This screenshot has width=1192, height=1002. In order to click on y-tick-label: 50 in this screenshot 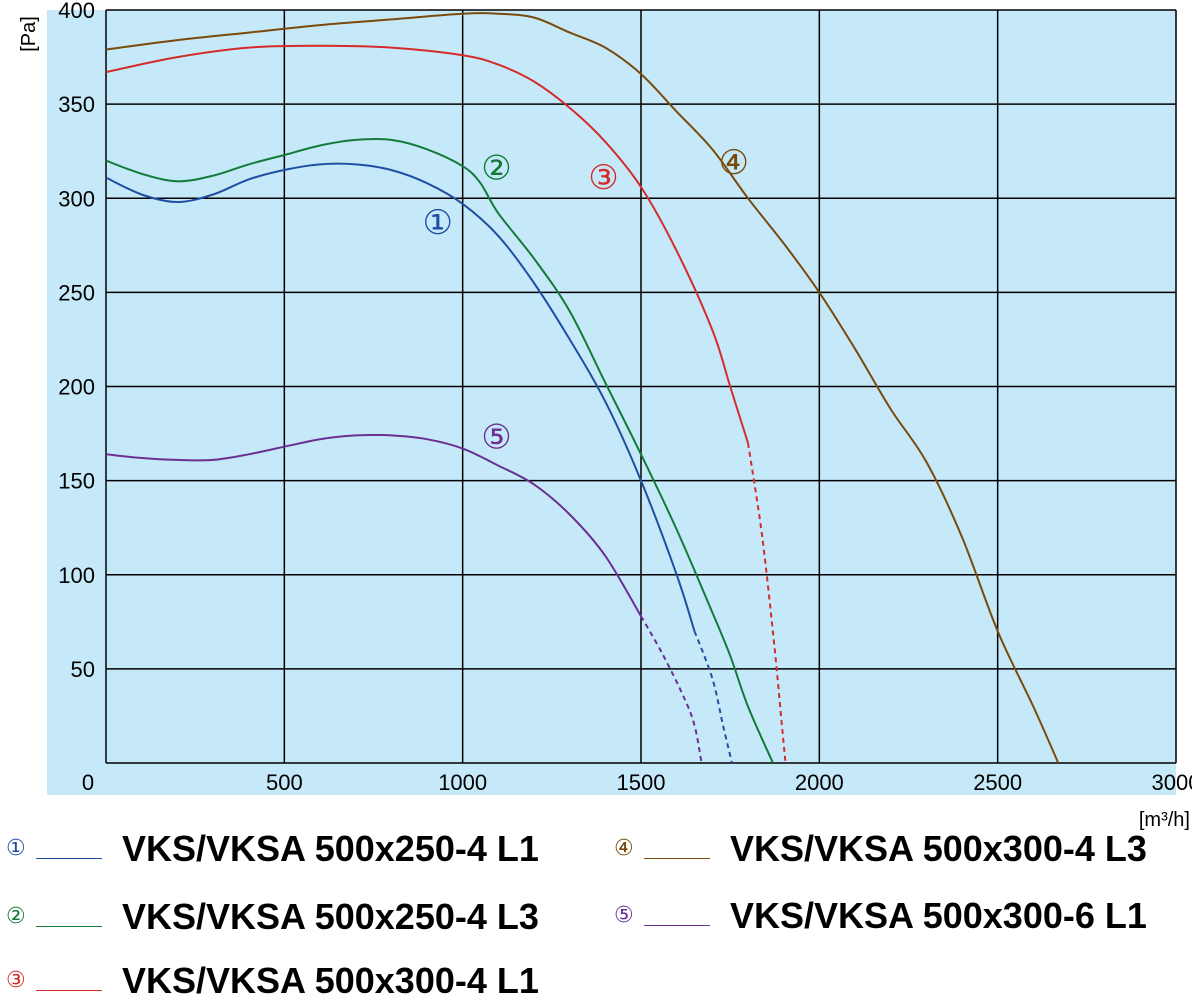, I will do `click(83, 669)`.